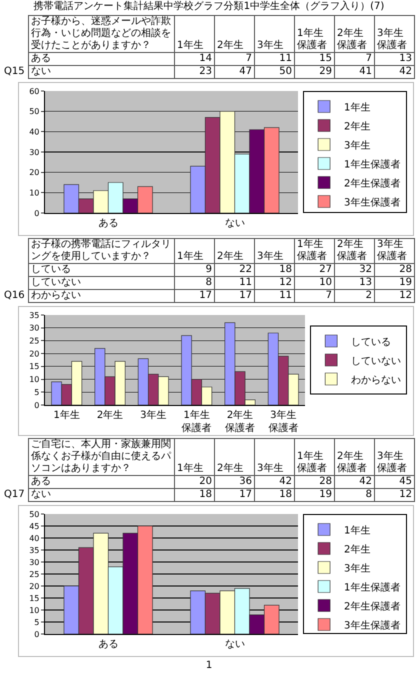 This screenshot has height=677, width=420. Describe the element at coordinates (15, 72) in the screenshot. I see `text: Q15` at that location.